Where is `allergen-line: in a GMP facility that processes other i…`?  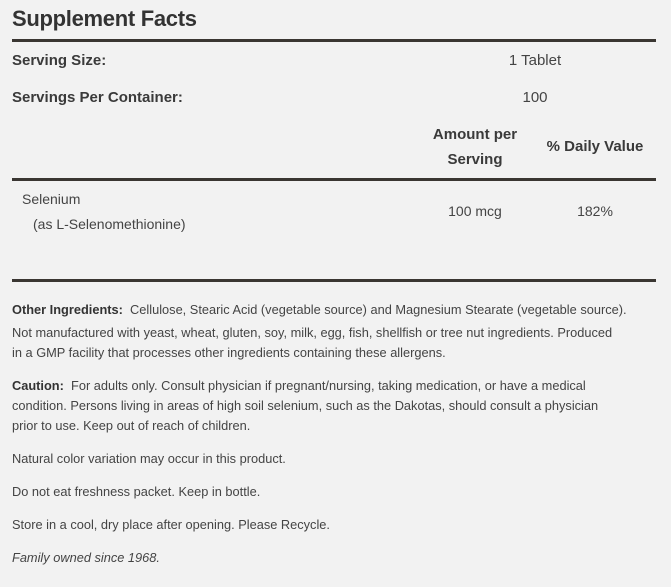
allergen-line: in a GMP facility that processes other i… is located at coordinates (229, 352).